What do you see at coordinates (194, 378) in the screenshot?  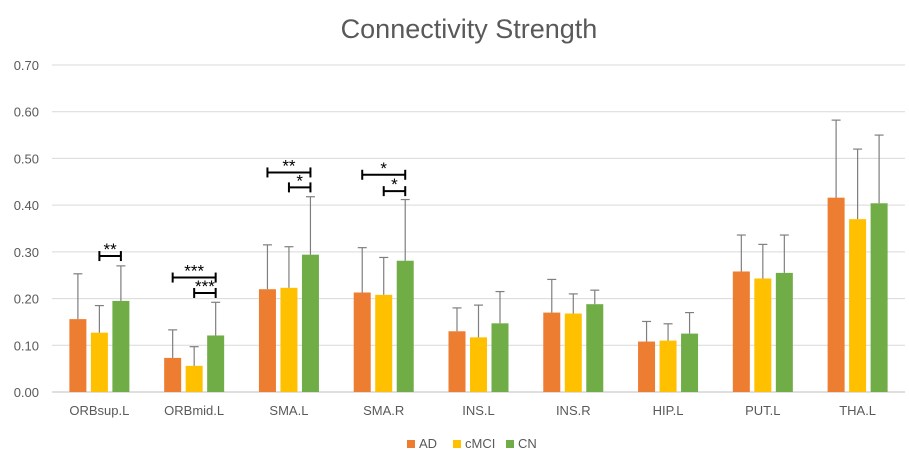 I see `bar-cmci-orbmid-l` at bounding box center [194, 378].